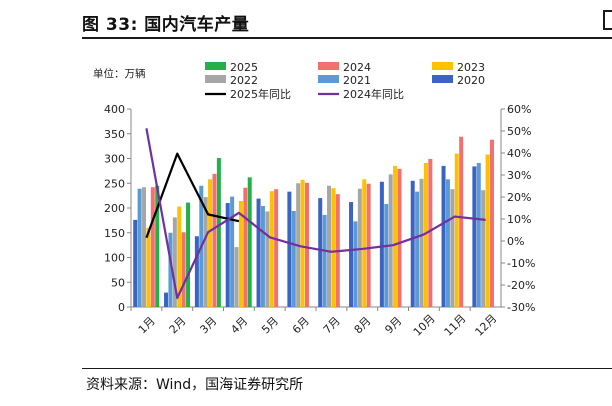 The height and width of the screenshot is (406, 612). What do you see at coordinates (519, 197) in the screenshot?
I see `y2-tick-label: 20%` at bounding box center [519, 197].